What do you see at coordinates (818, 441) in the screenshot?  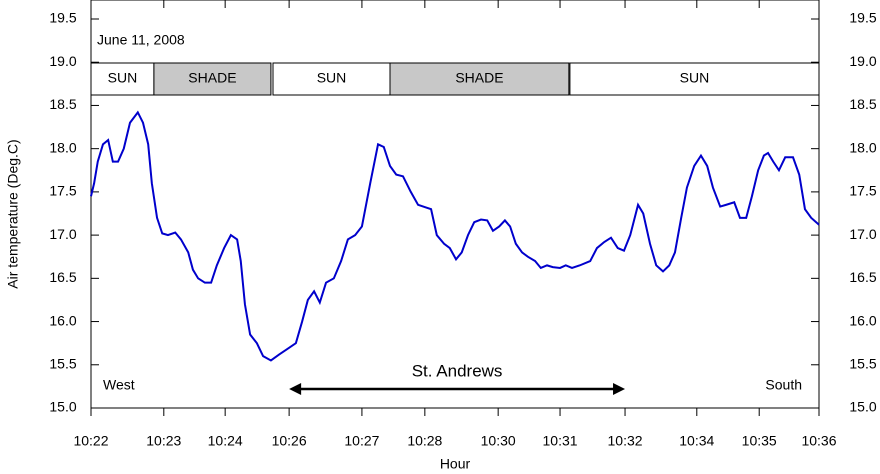 I see `x-tick-label: 10:36` at bounding box center [818, 441].